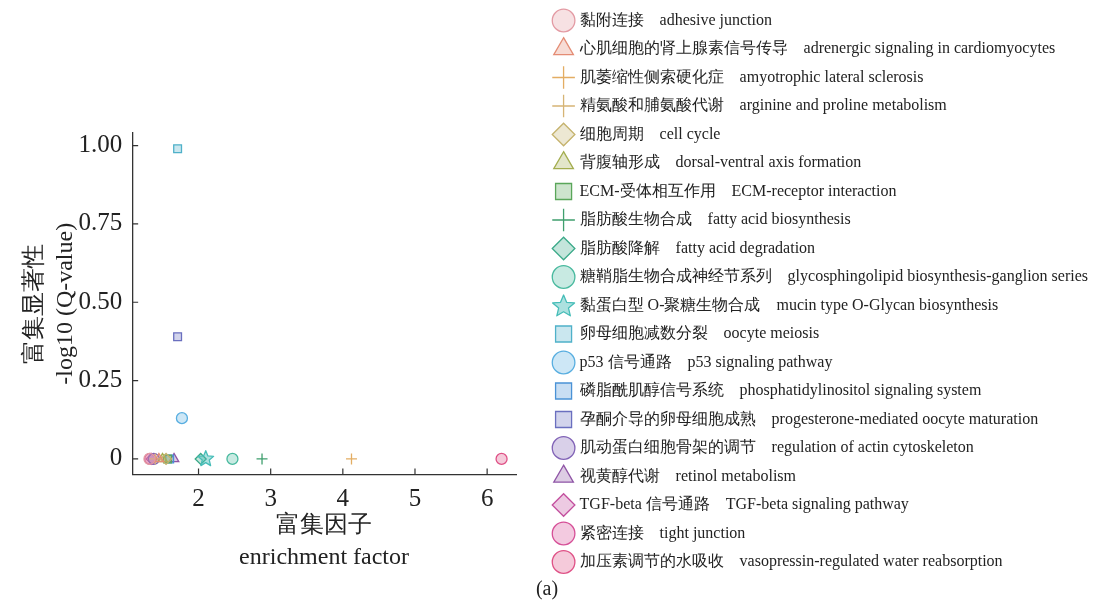 The image size is (1098, 609). I want to click on legend-label: 加压素调节的水吸收 vasopressin-regulated water reabsorption, so click(791, 561).